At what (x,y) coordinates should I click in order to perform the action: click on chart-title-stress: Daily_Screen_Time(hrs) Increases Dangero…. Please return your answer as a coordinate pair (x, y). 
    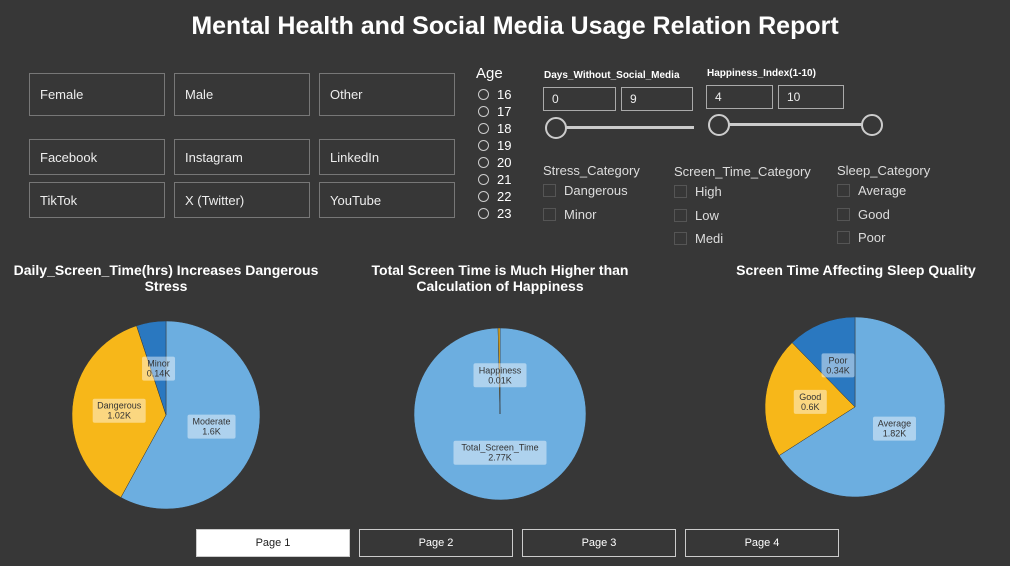
    Looking at the image, I should click on (166, 278).